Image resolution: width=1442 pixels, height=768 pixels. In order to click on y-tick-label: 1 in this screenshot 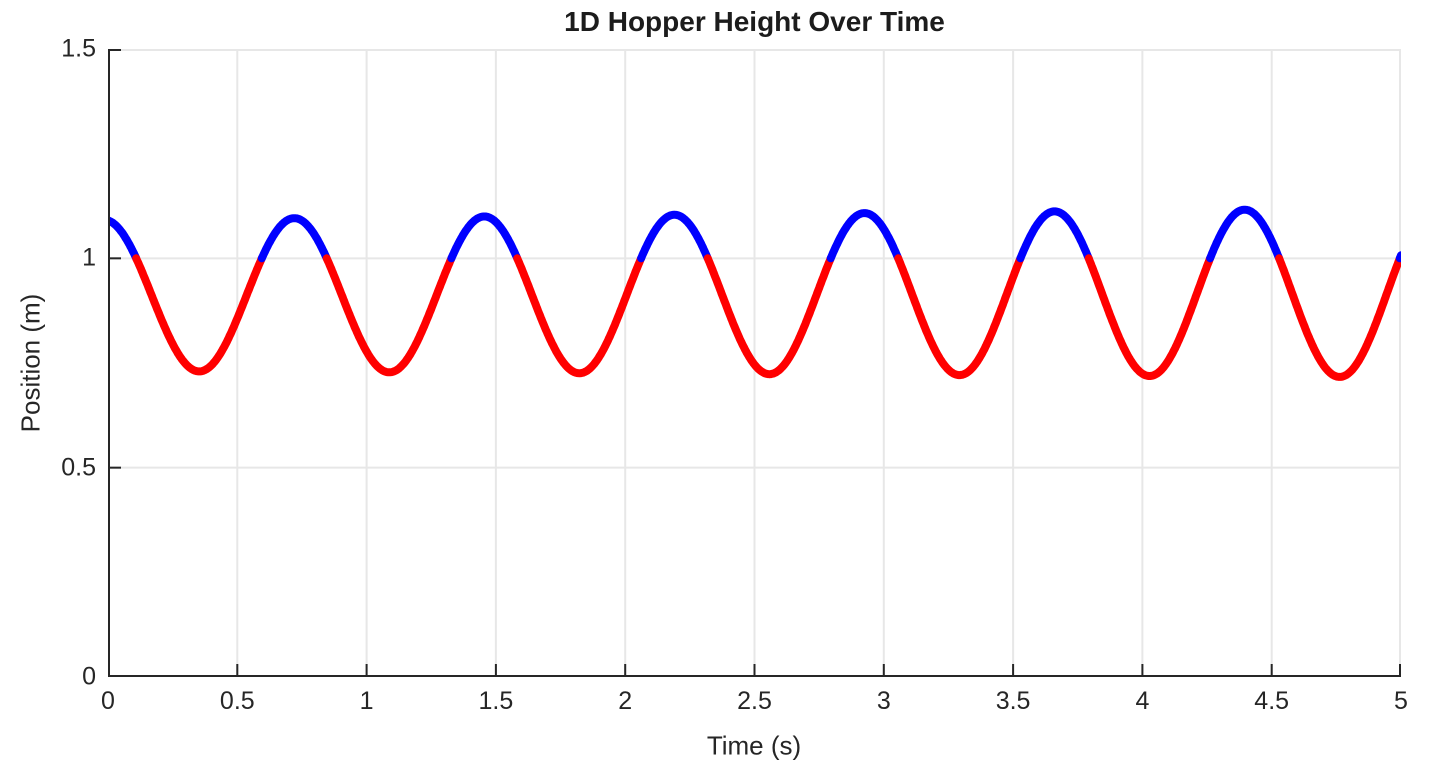, I will do `click(89, 257)`.